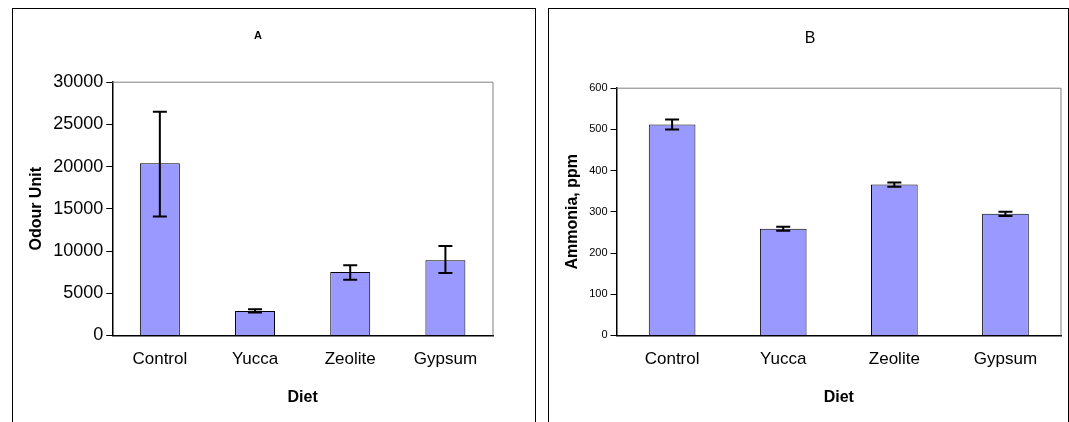  Describe the element at coordinates (598, 169) in the screenshot. I see `y-tick-label: 400` at that location.